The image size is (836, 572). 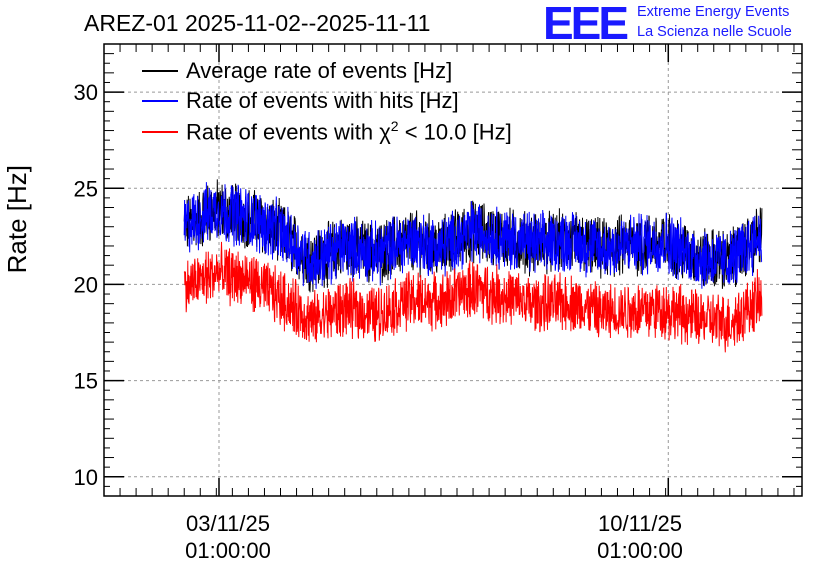 What do you see at coordinates (639, 523) in the screenshot?
I see `x-tick-2-date: 10/11/25` at bounding box center [639, 523].